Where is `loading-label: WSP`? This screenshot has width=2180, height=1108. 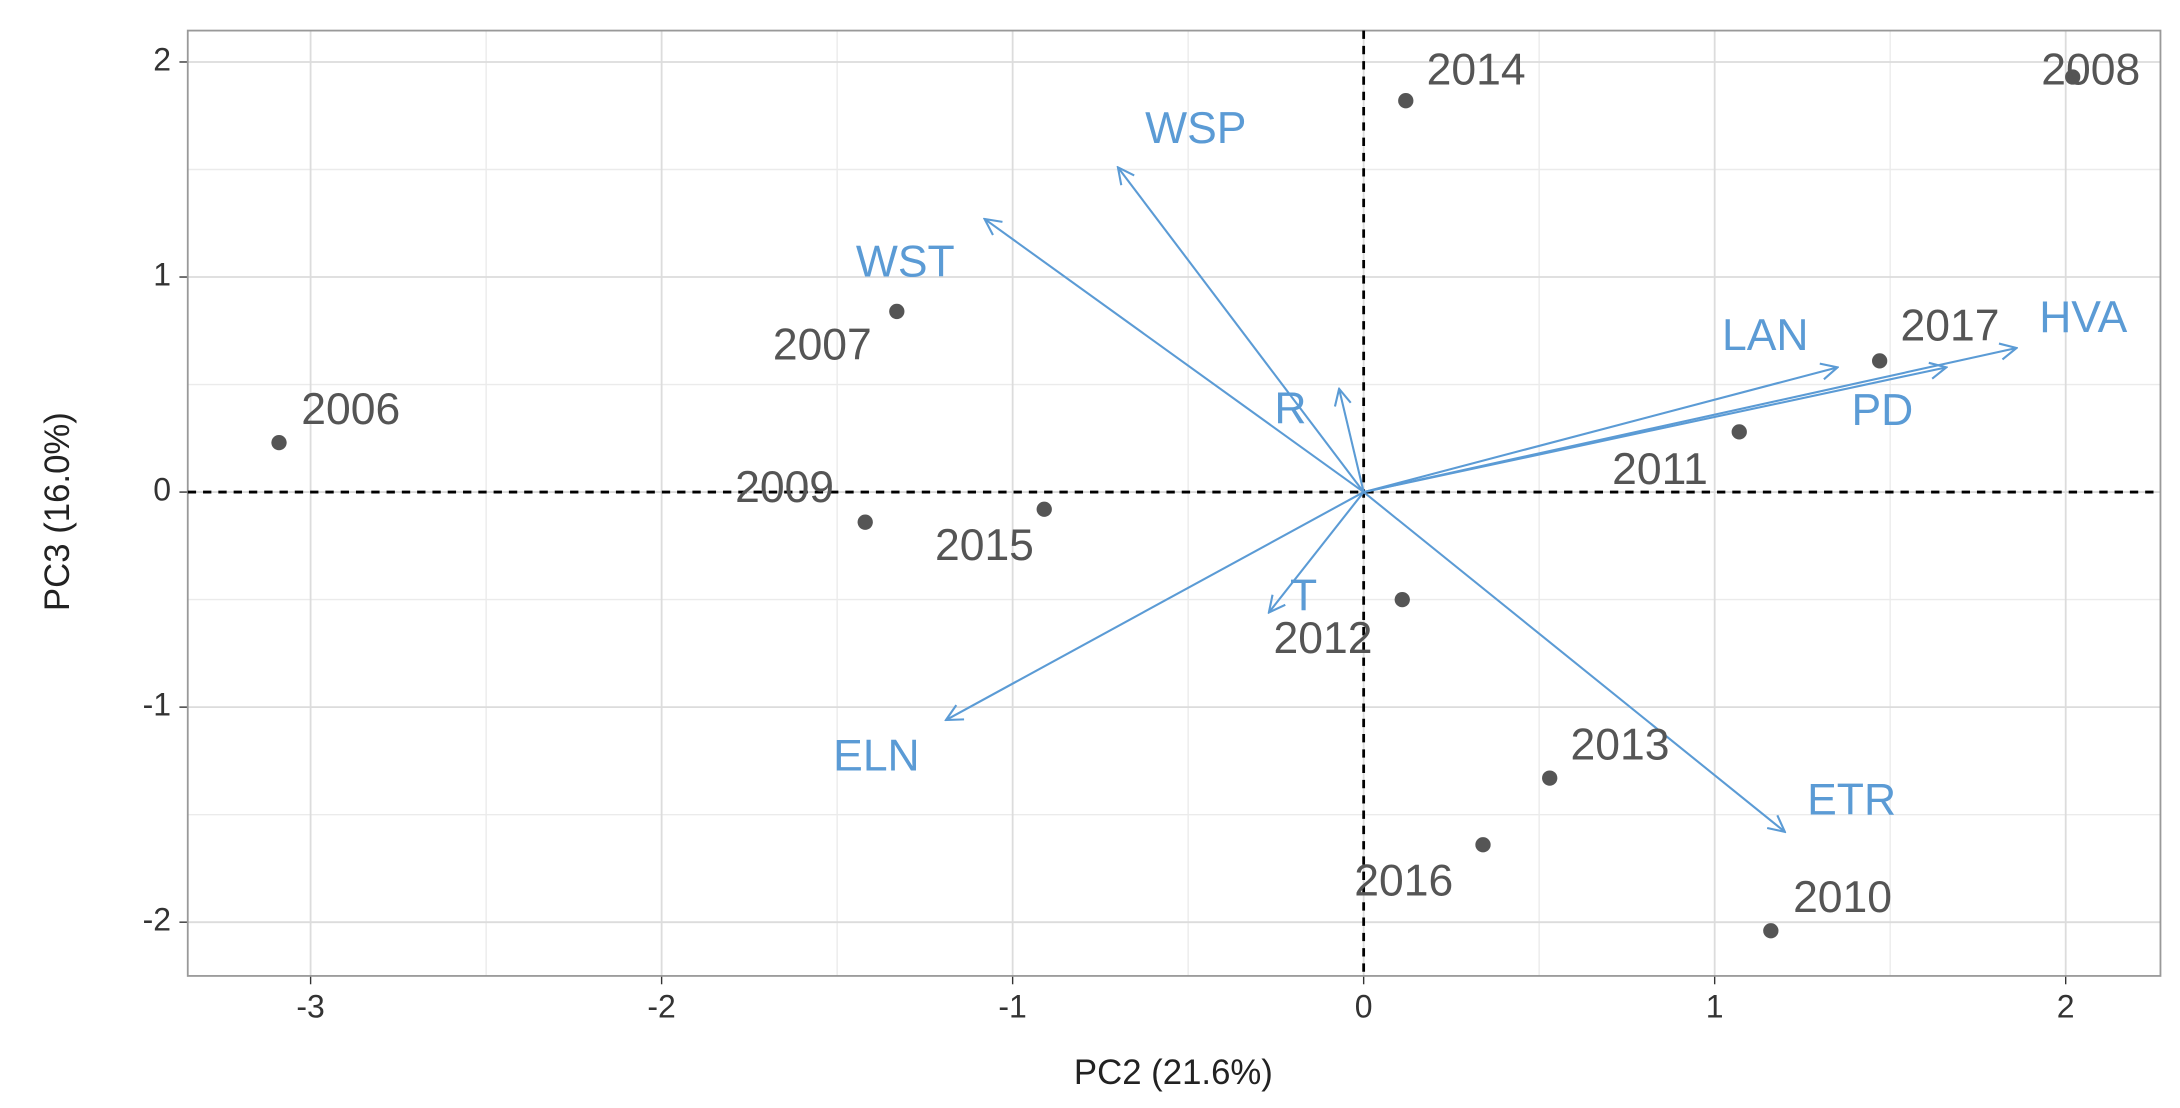 loading-label: WSP is located at coordinates (1195, 128).